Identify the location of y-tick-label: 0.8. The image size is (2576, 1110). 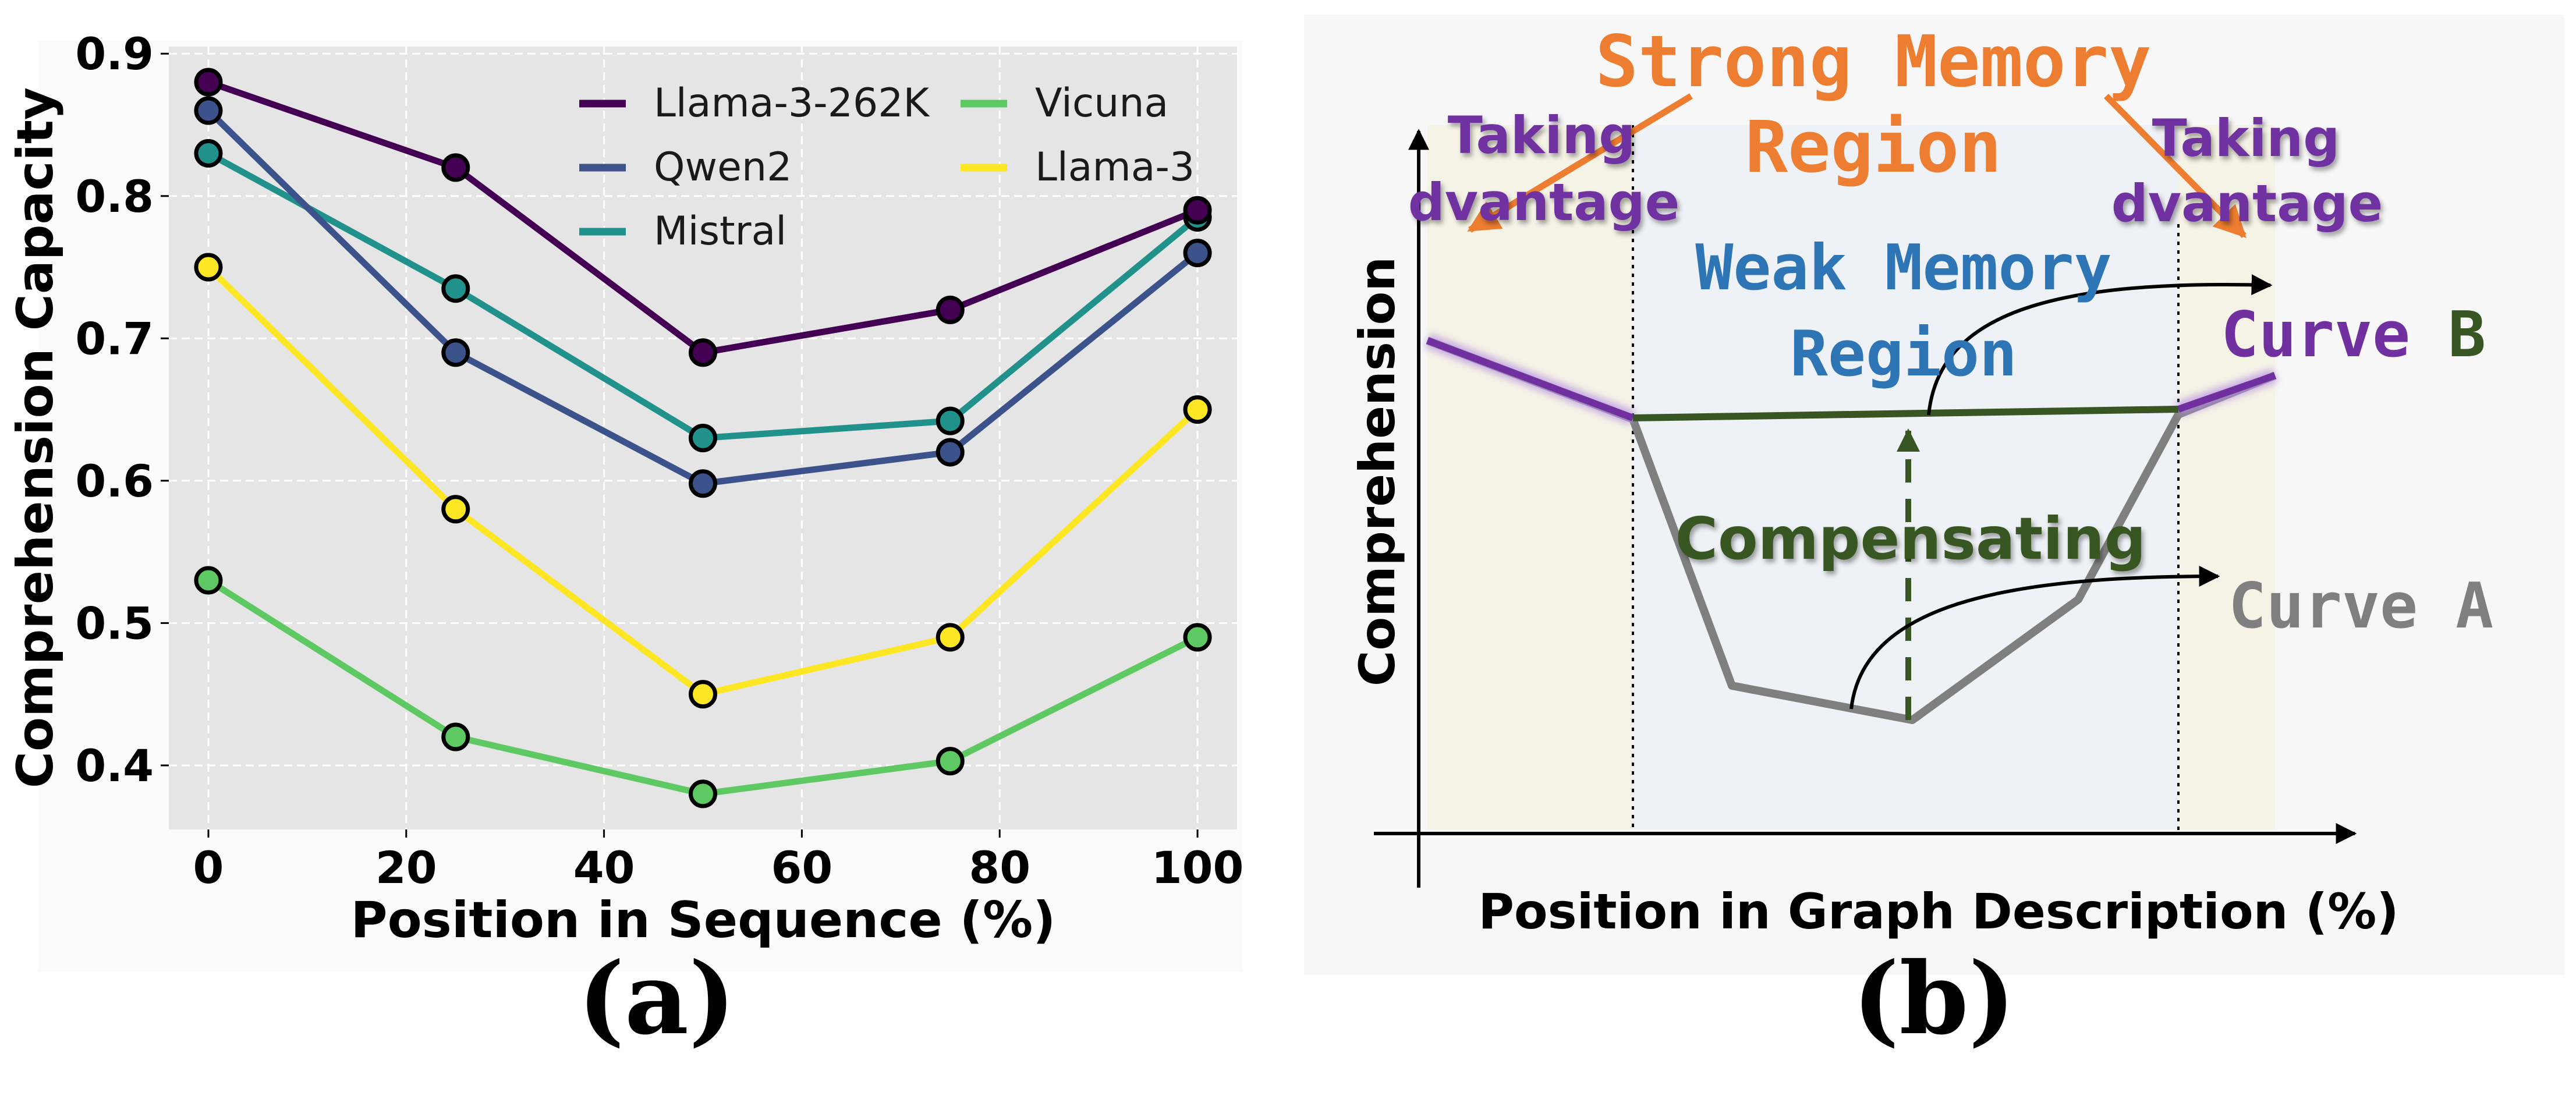
(114, 196).